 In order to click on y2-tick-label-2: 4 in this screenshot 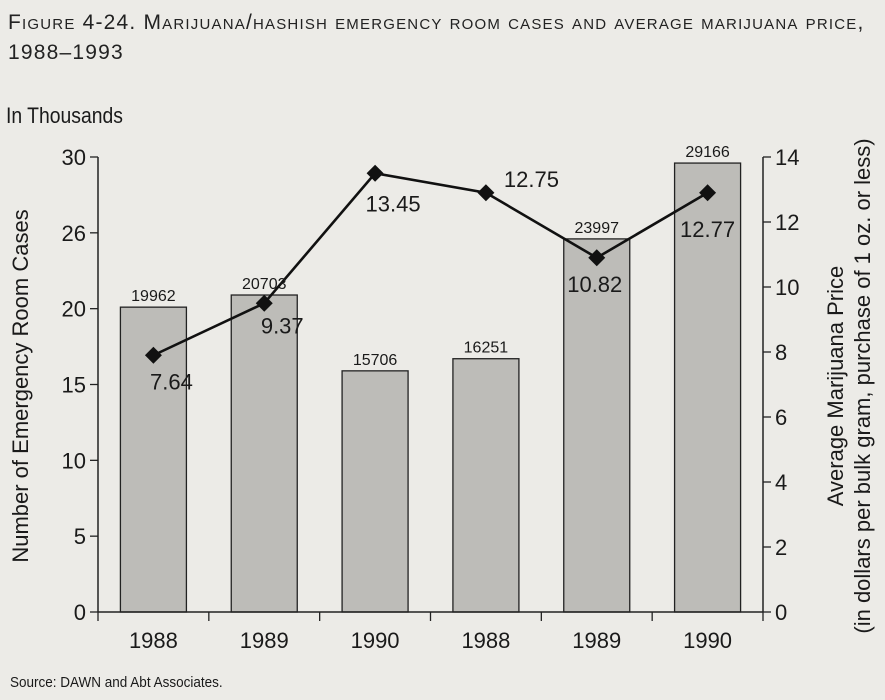, I will do `click(781, 482)`.